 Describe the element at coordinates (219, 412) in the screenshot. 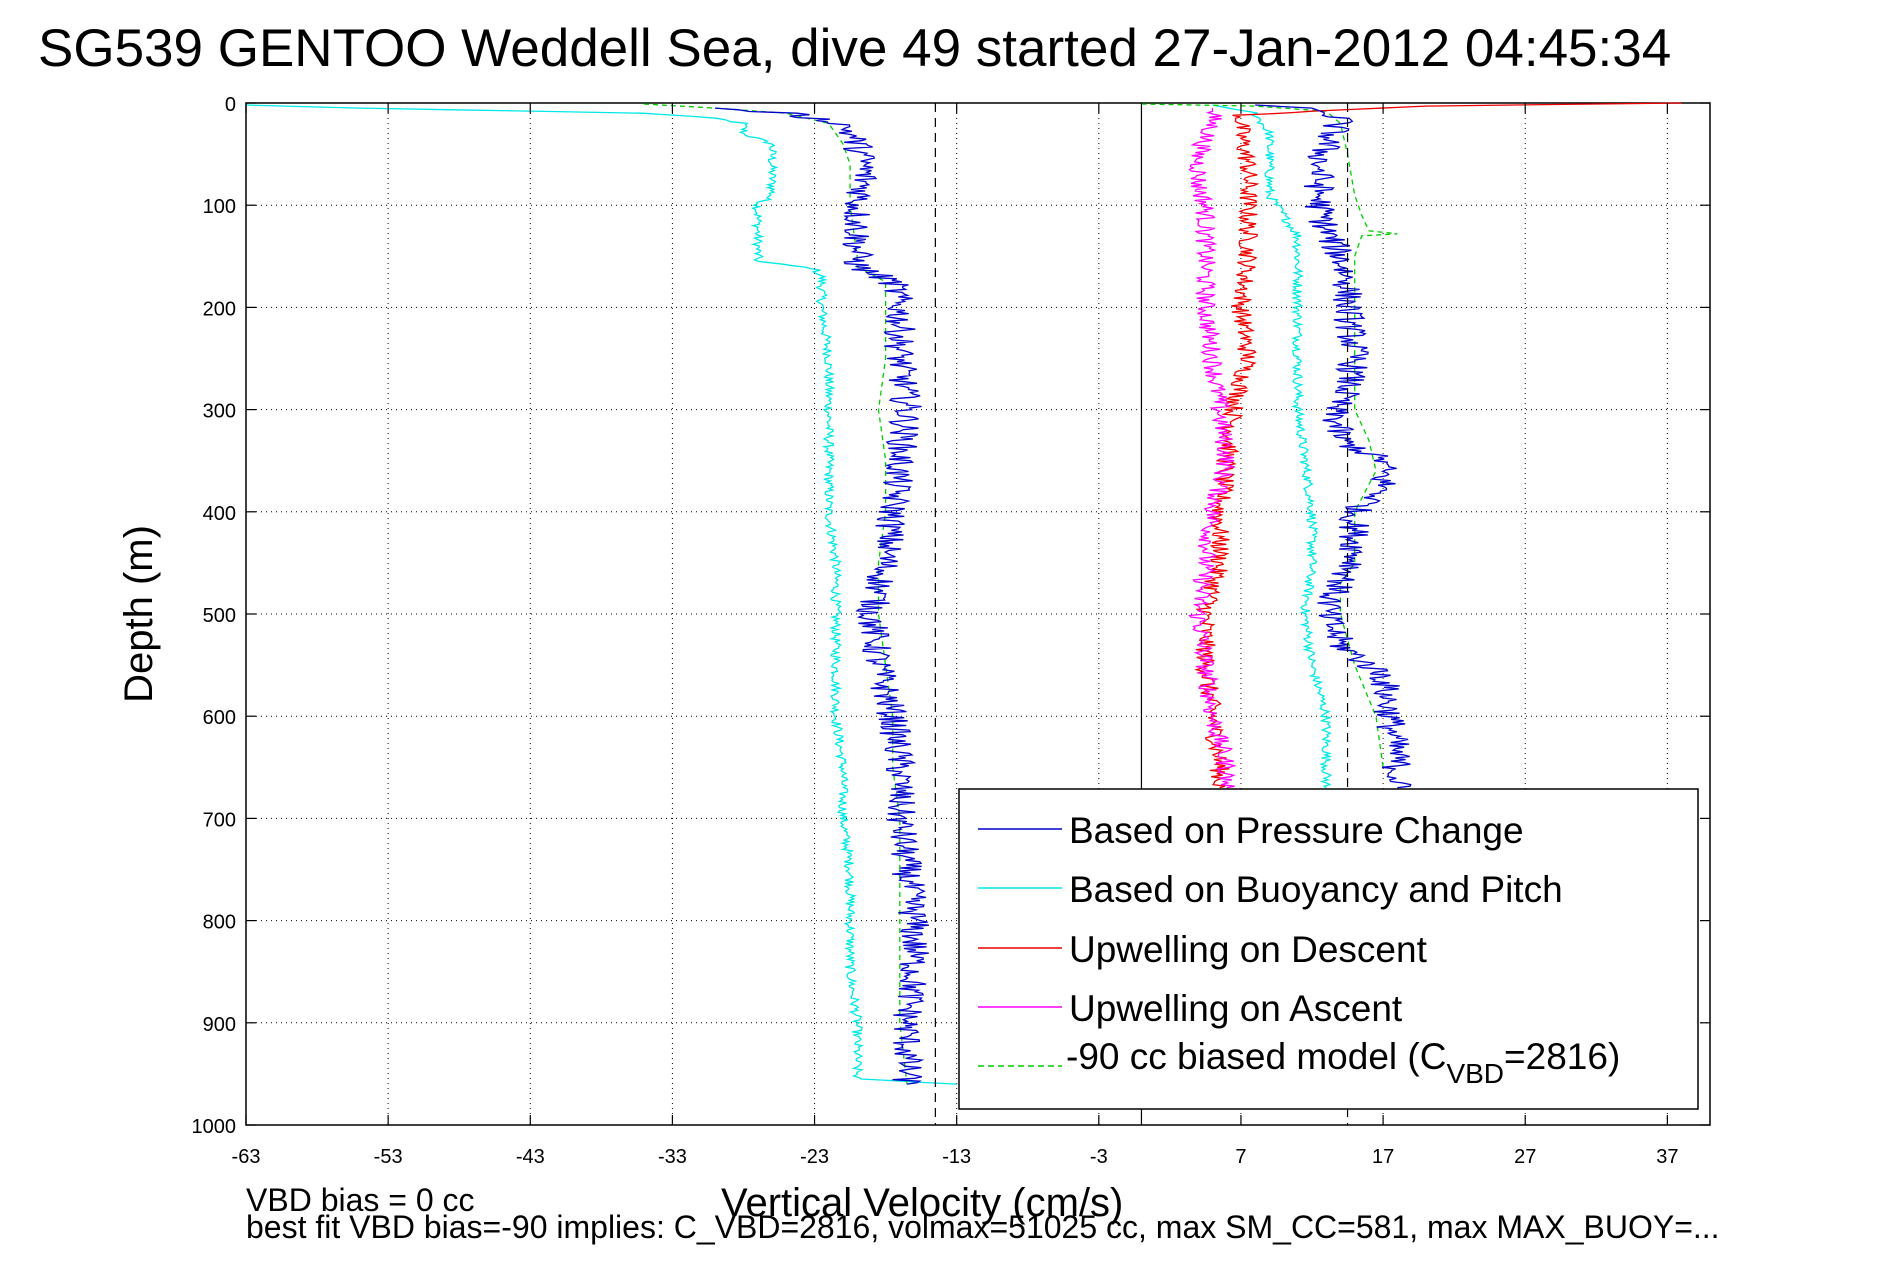

I see `y-tick-label: 300` at that location.